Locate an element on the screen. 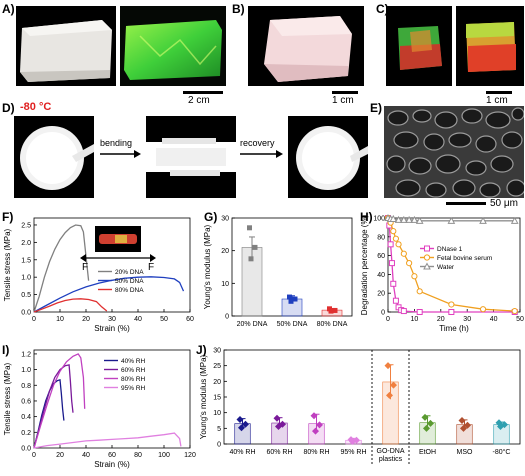  category-label-0: 40% RH is located at coordinates (242, 452).